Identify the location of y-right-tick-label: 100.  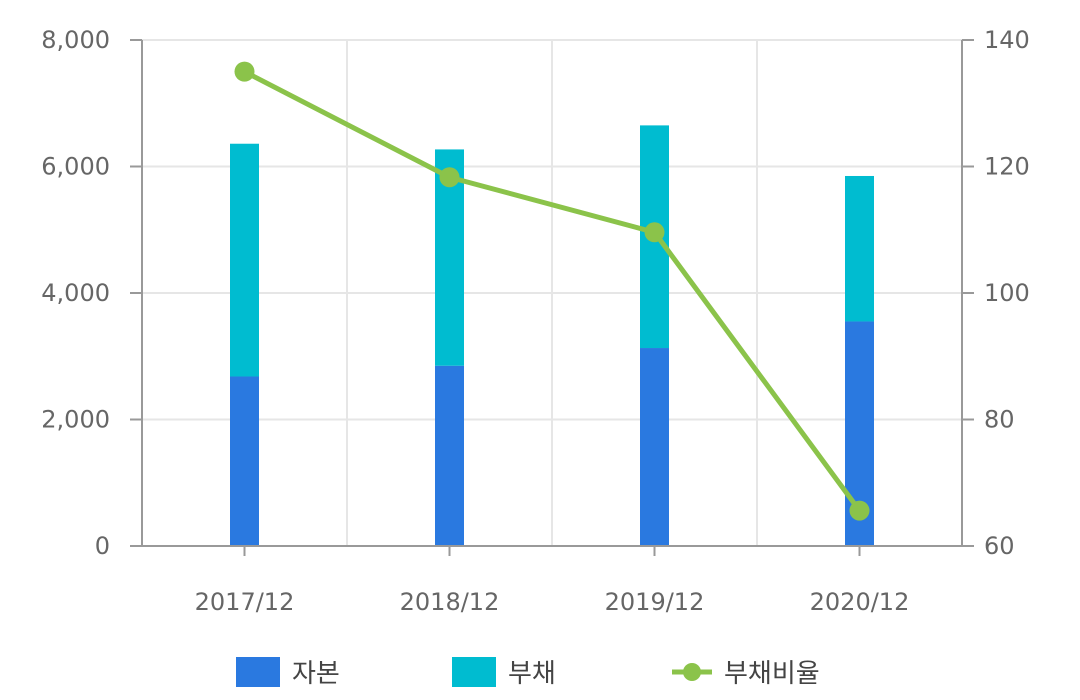
(1007, 293).